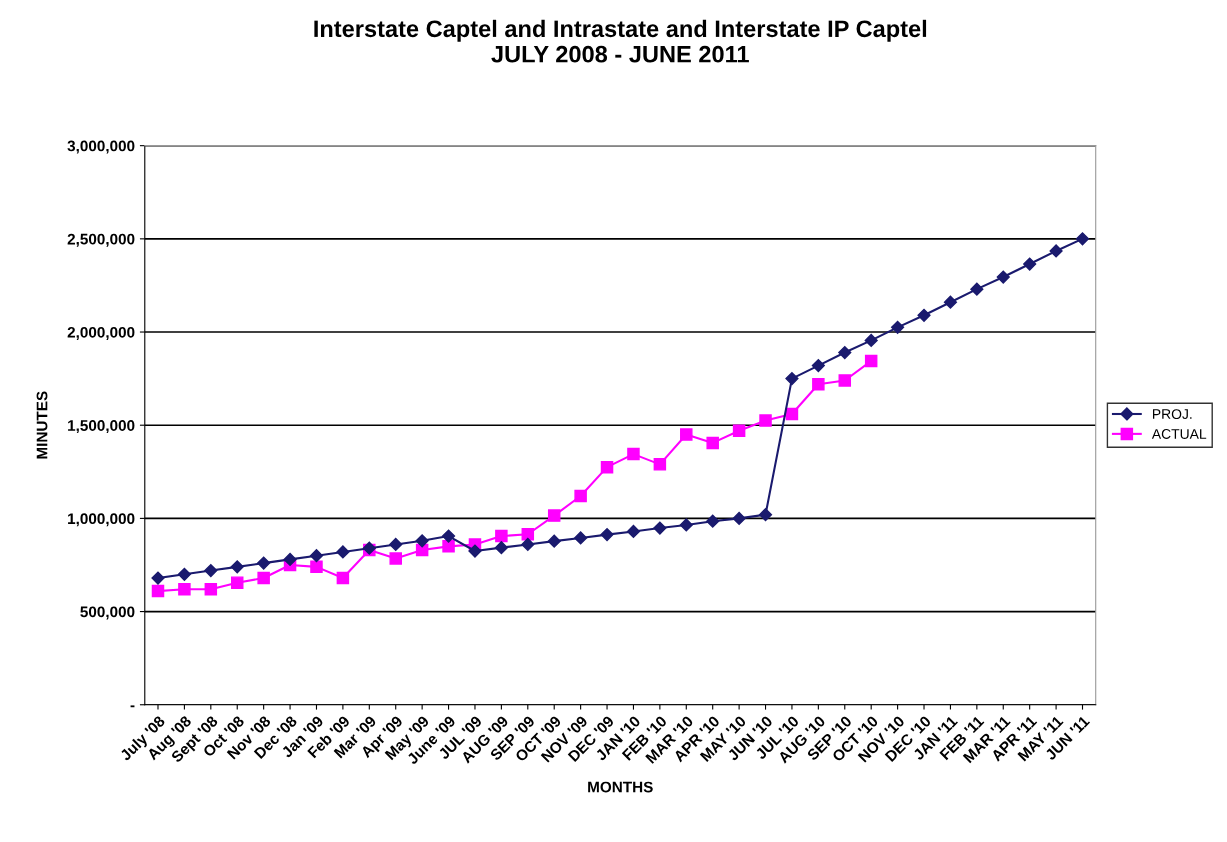 This screenshot has height=842, width=1227. I want to click on y-tick-label: 500,000, so click(107, 613).